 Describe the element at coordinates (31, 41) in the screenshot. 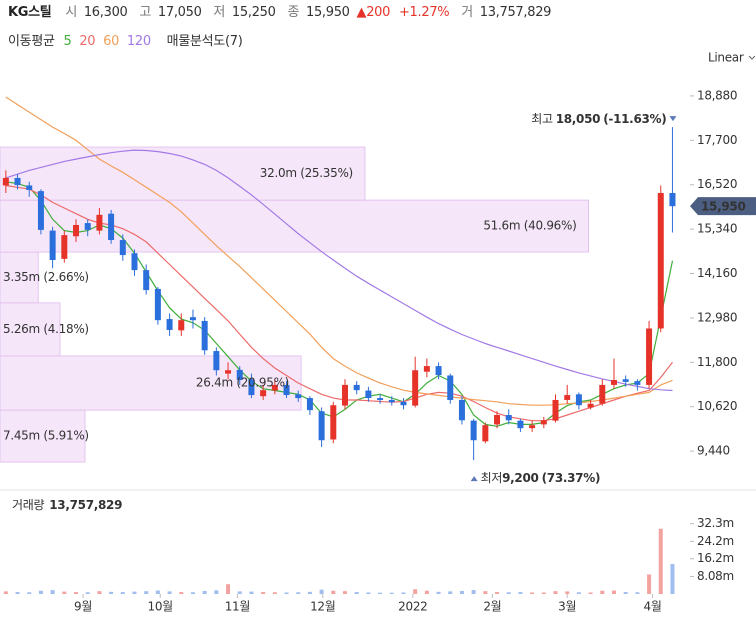

I see `legend-title: 이동평균` at that location.